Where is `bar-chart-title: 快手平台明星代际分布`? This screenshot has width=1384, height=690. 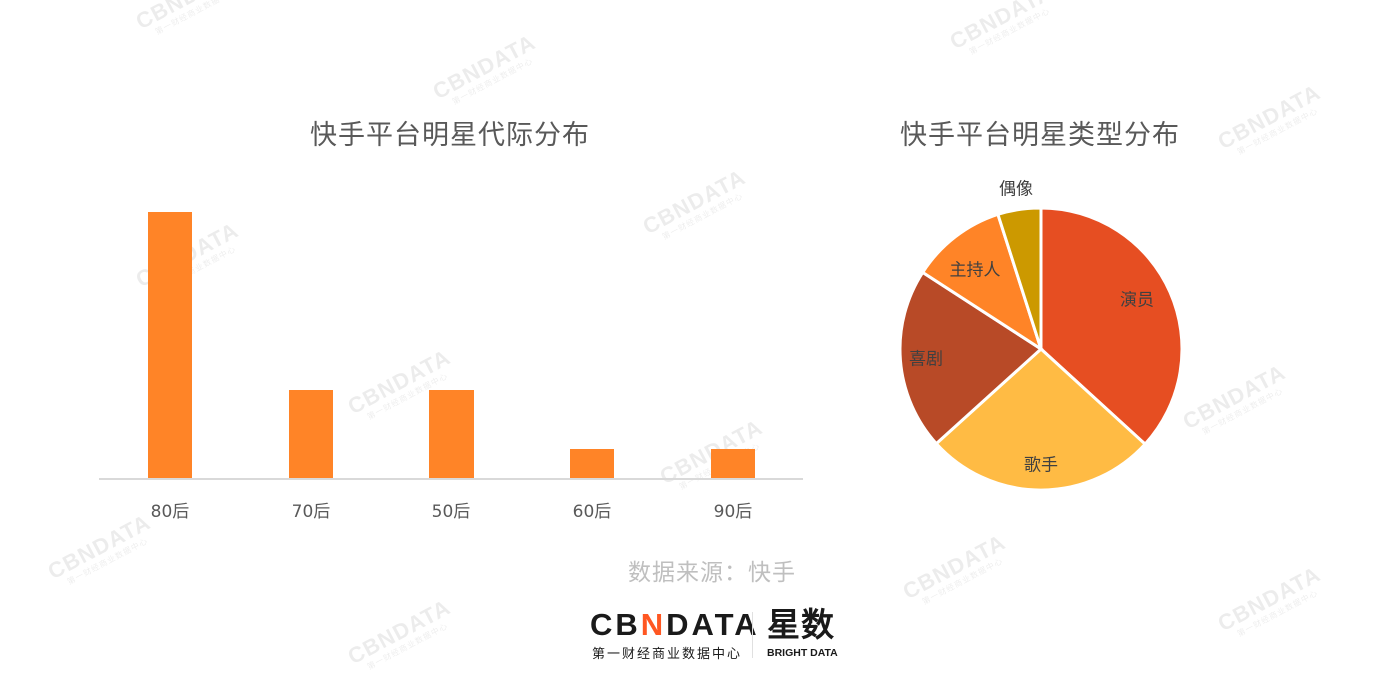
bar-chart-title: 快手平台明星代际分布 is located at coordinates (450, 135).